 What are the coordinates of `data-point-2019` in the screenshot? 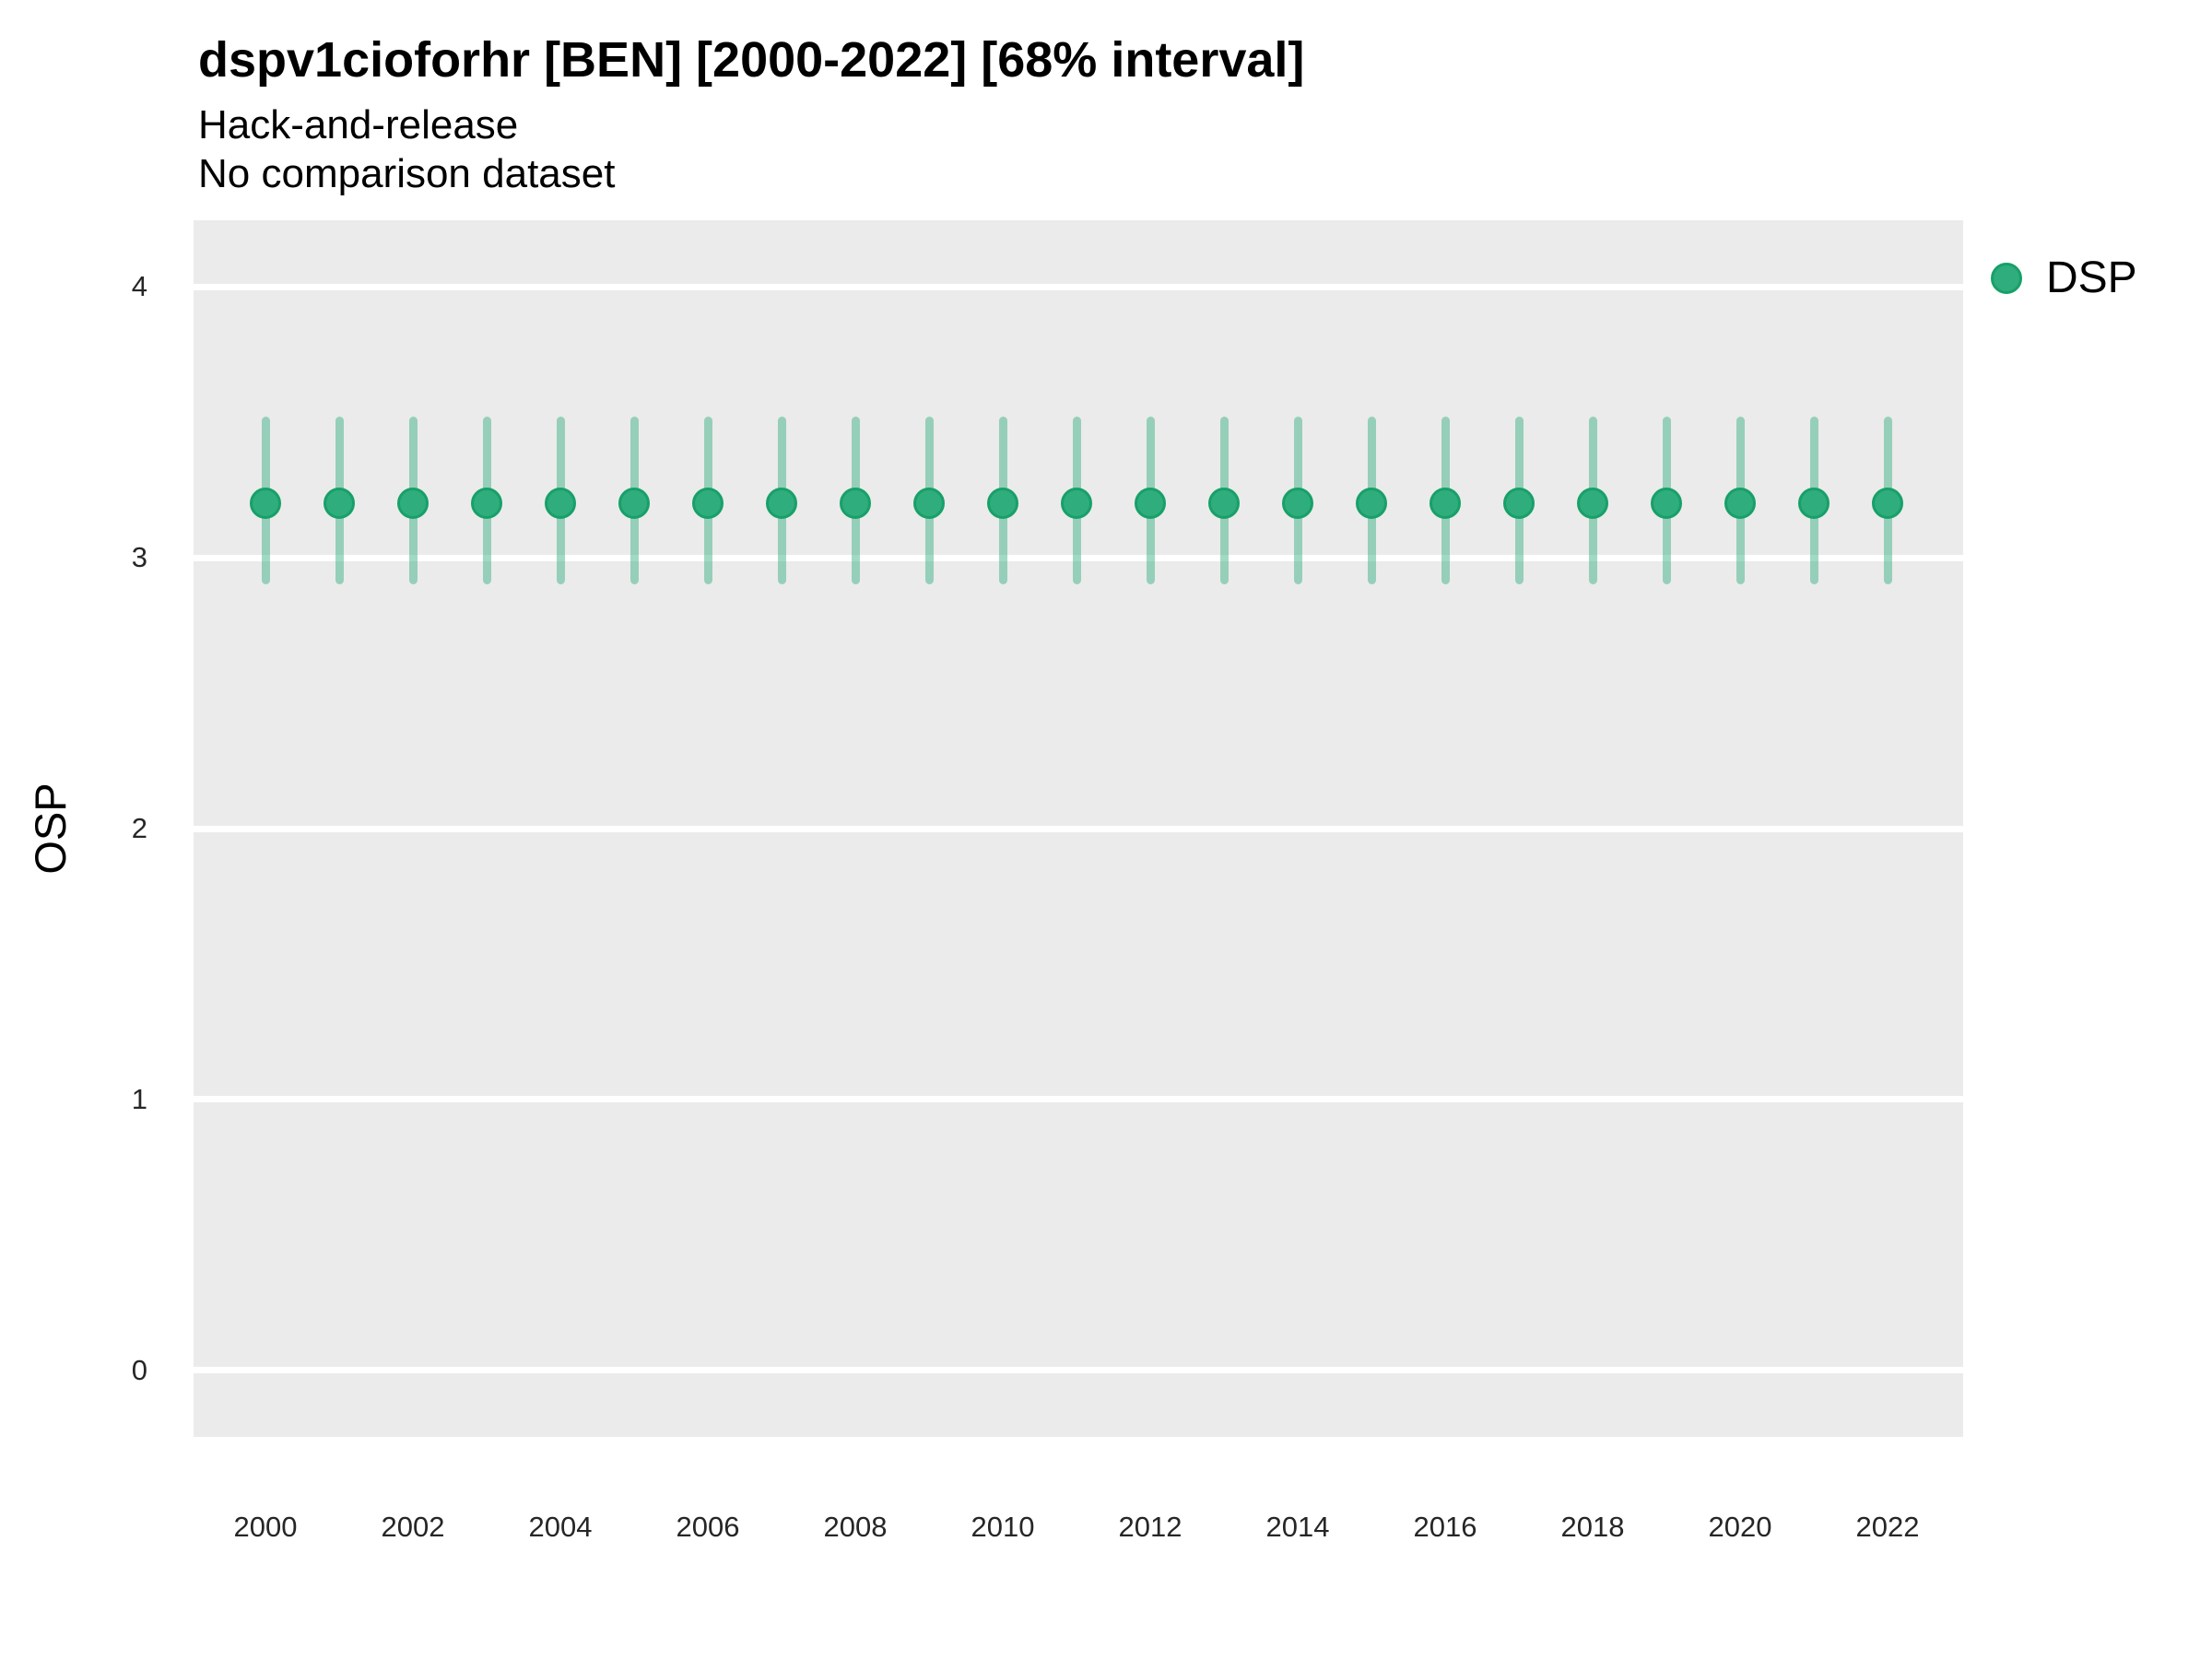 It's located at (1666, 504).